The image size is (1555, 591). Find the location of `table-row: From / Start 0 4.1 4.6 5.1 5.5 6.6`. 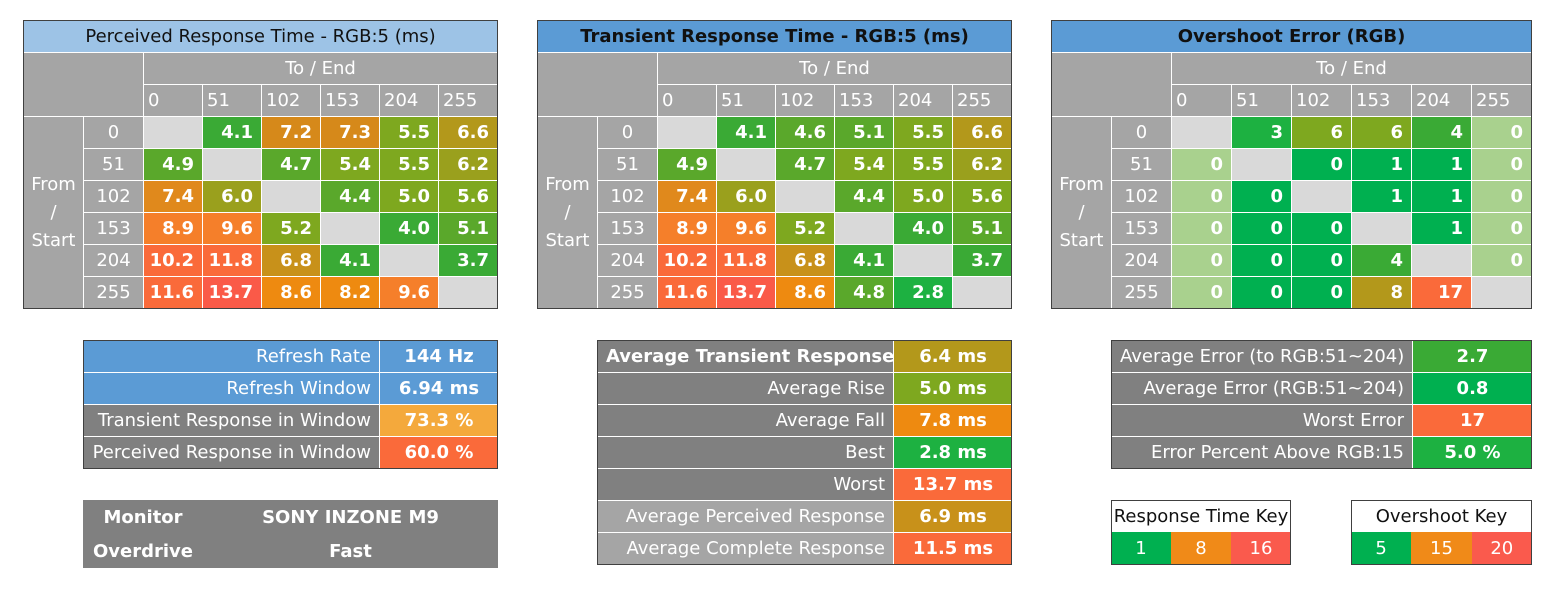

table-row: From / Start 0 4.1 4.6 5.1 5.5 6.6 is located at coordinates (775, 212).